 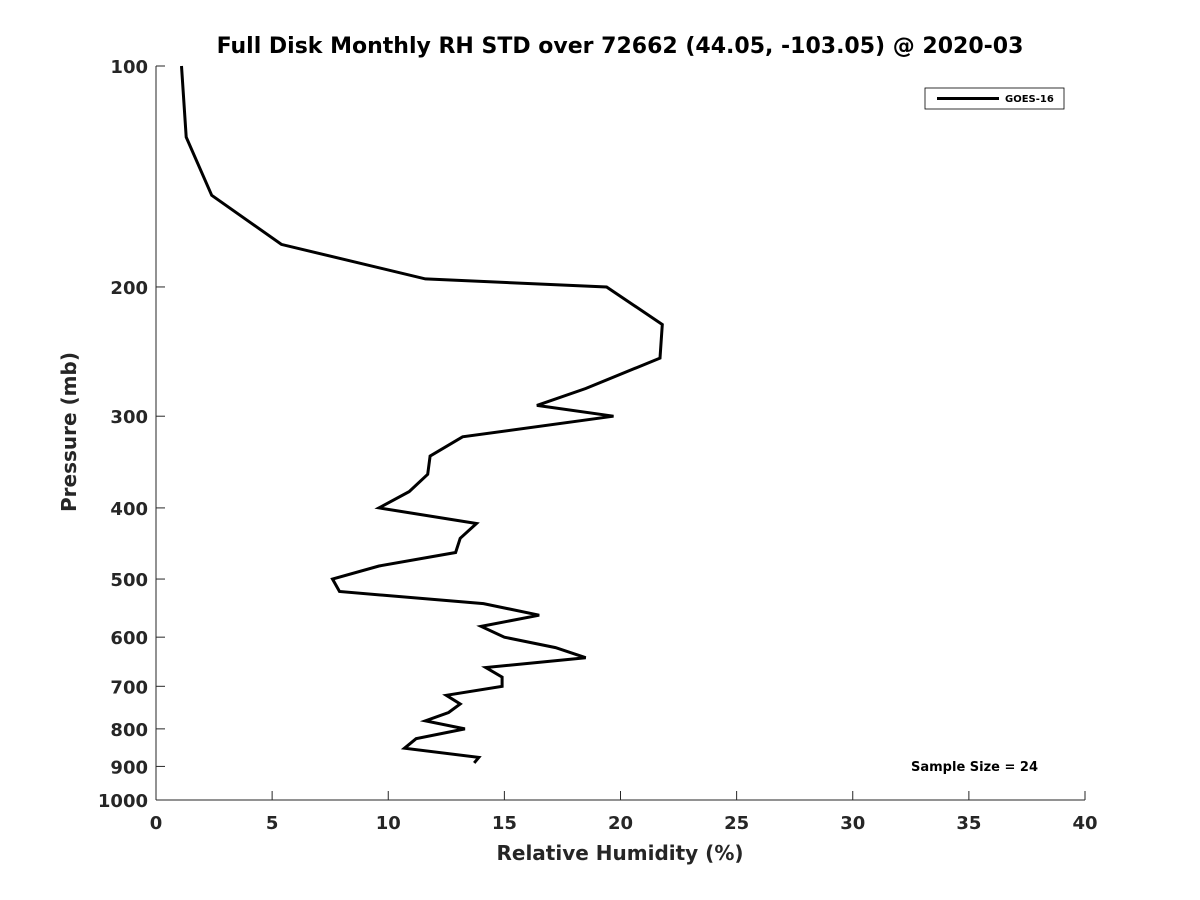 I want to click on x-axis-title: Relative Humidity (%), so click(x=619, y=853).